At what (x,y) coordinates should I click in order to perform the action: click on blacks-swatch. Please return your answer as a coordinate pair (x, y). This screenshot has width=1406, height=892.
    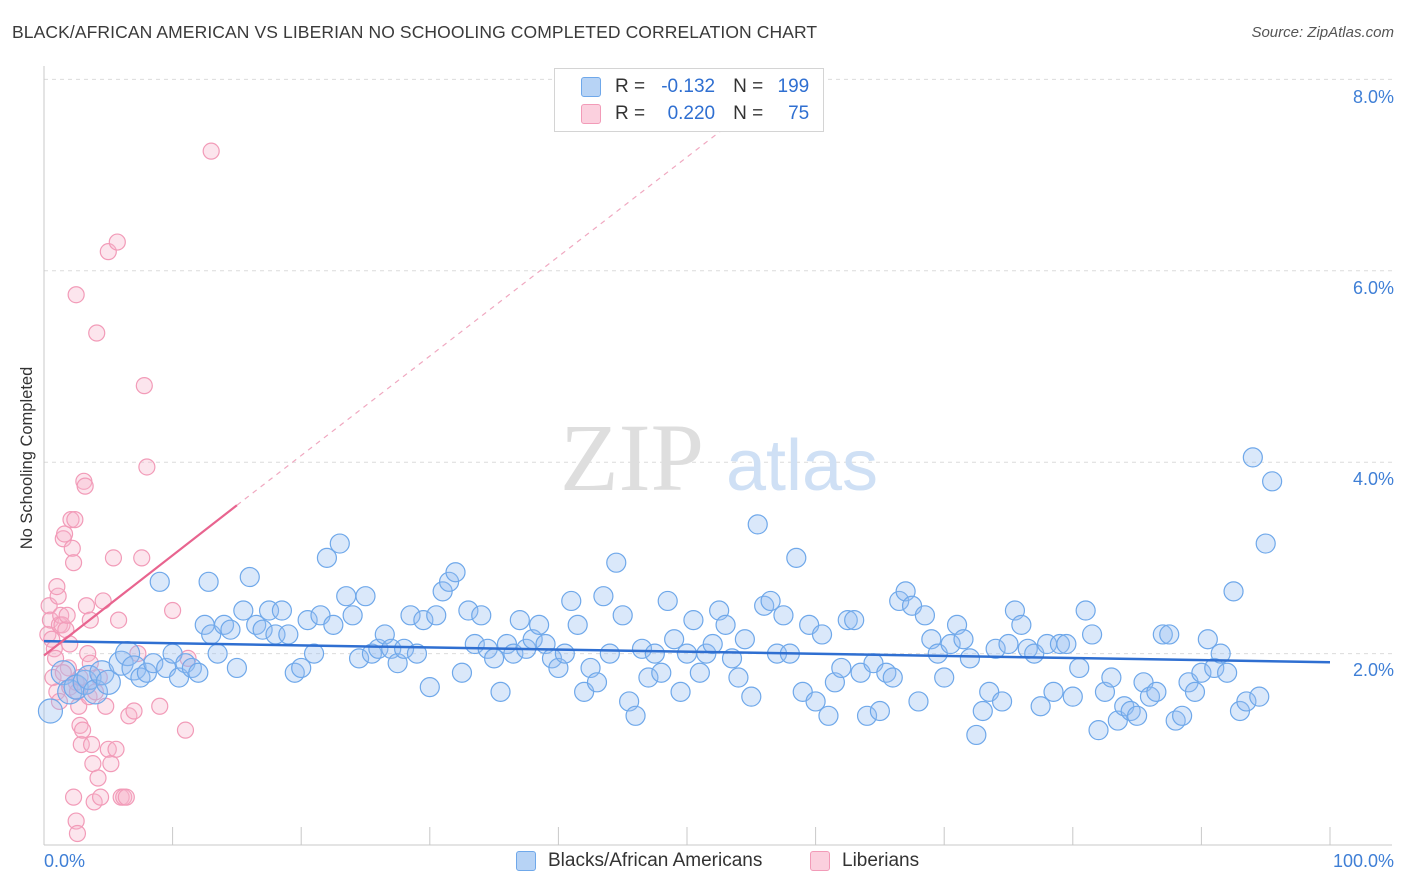
    Looking at the image, I should click on (526, 861).